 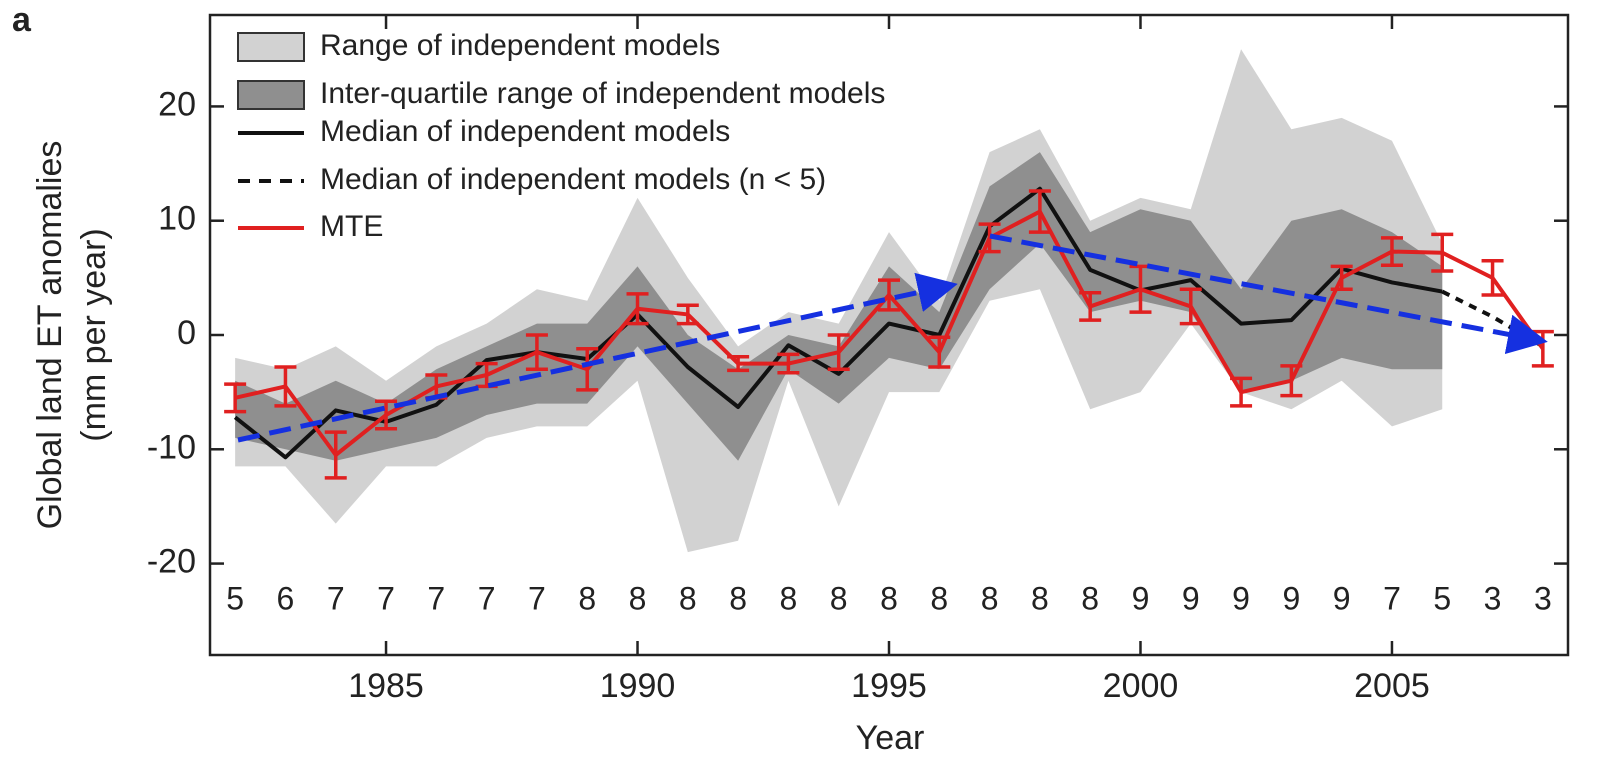 What do you see at coordinates (890, 738) in the screenshot?
I see `x-axis-label: Year` at bounding box center [890, 738].